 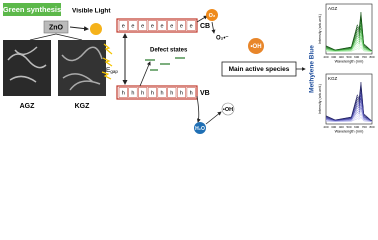 I want to click on image-label: AGZ, so click(x=28, y=106).